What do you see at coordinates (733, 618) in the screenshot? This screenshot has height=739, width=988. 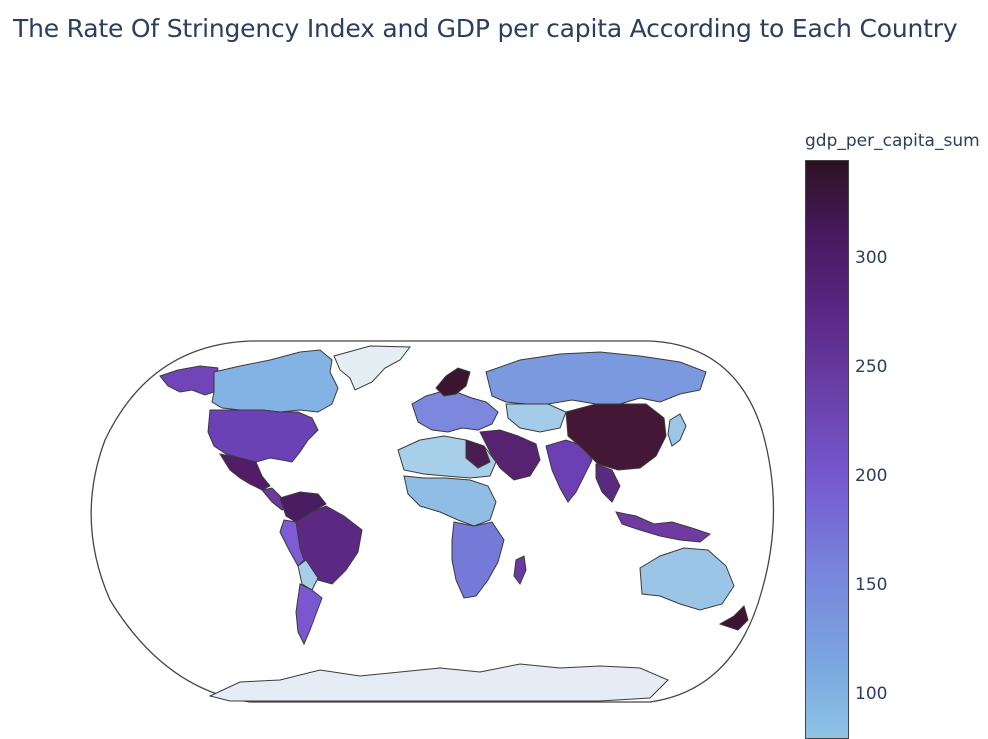 I see `new-zealand` at bounding box center [733, 618].